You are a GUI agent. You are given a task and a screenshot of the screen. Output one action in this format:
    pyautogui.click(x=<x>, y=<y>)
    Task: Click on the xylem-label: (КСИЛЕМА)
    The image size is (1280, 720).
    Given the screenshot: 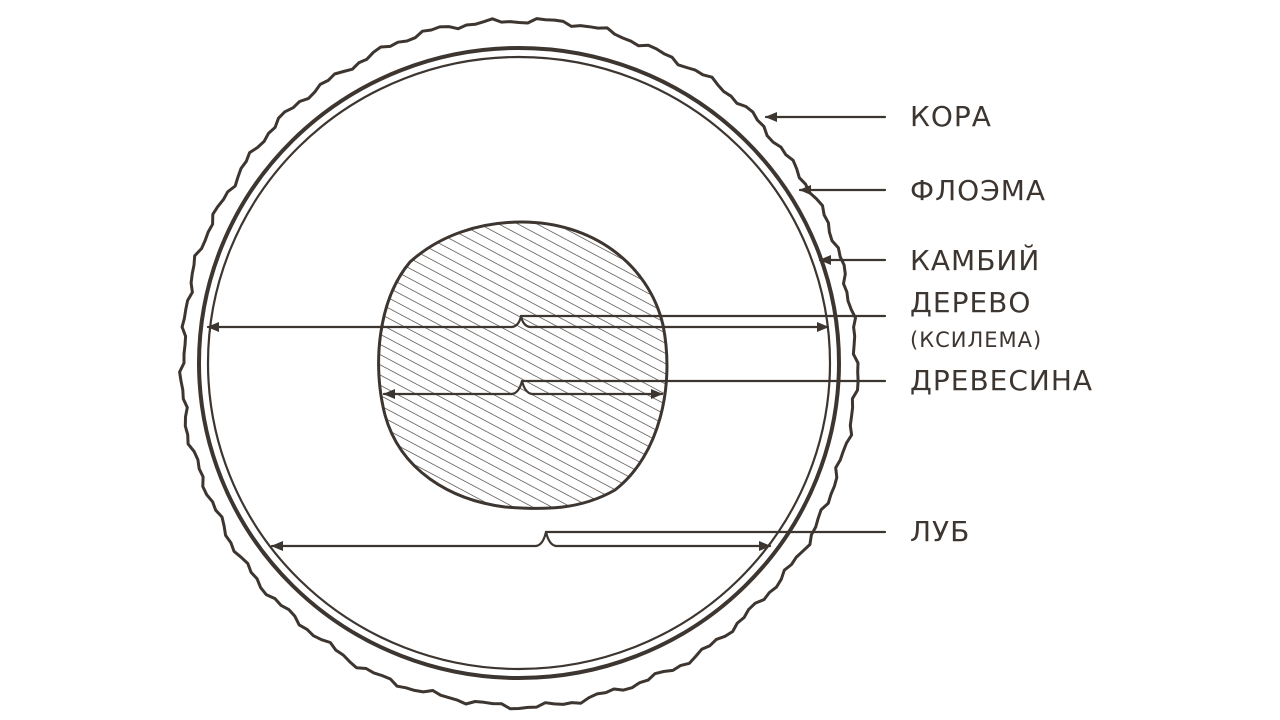 What is the action you would take?
    pyautogui.click(x=976, y=340)
    